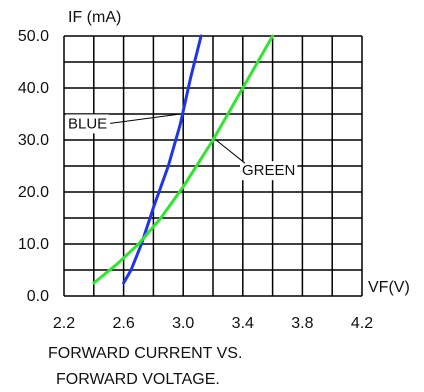  Describe the element at coordinates (145, 366) in the screenshot. I see `chart-caption: FORWARD CURRENT VS. FORWARD VOLTAGE.` at that location.